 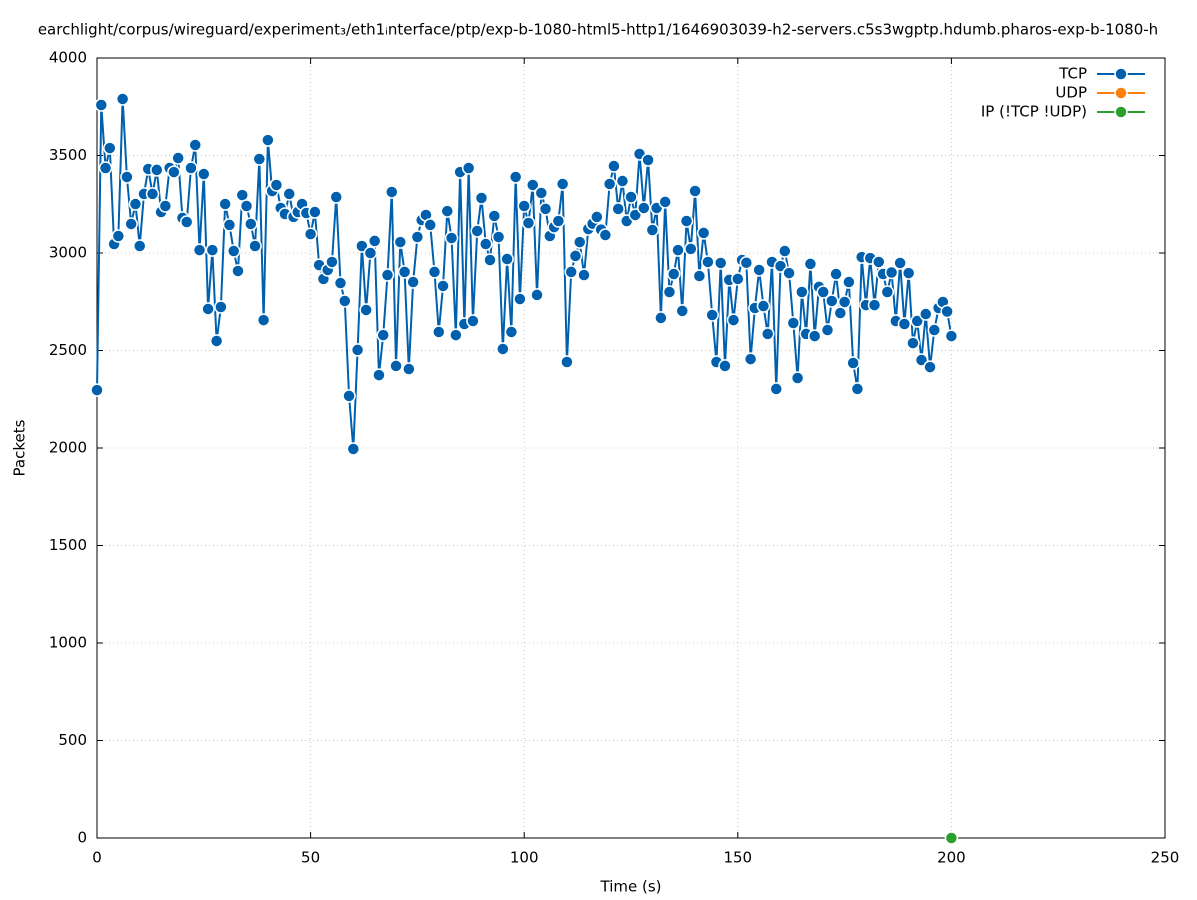 I want to click on legend-label: IP (!TCP !UDP), so click(x=1034, y=112).